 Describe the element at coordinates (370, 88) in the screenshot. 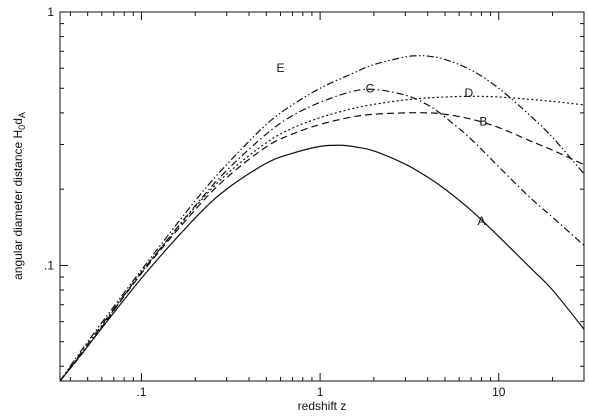

I see `curve-label-C: C` at that location.